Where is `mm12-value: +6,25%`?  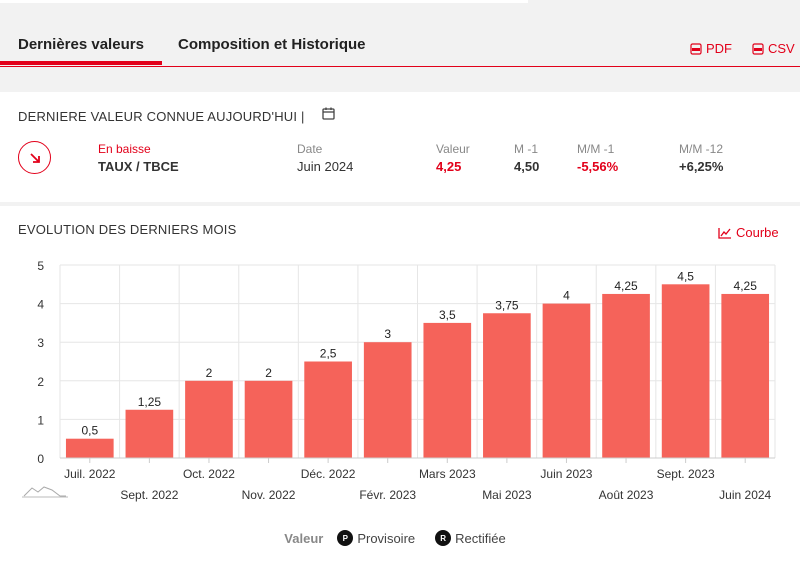
mm12-value: +6,25% is located at coordinates (701, 166).